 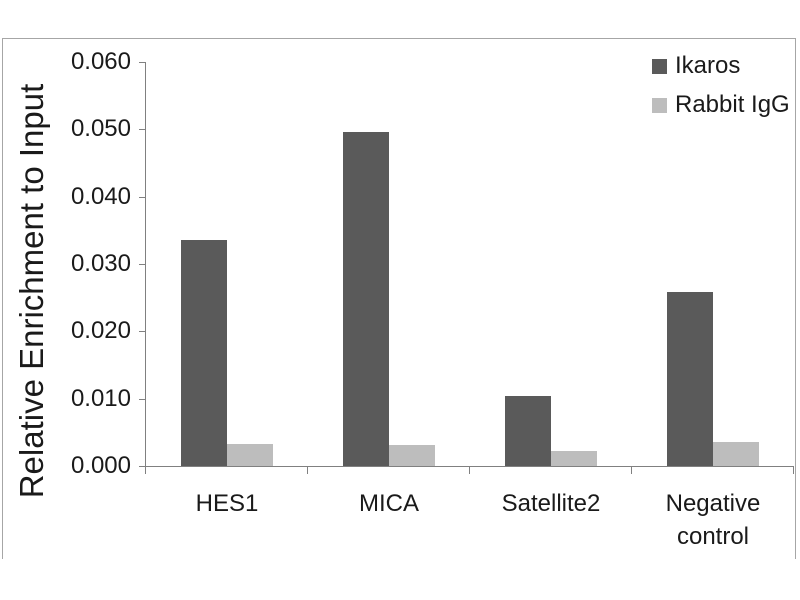 What do you see at coordinates (204, 353) in the screenshot?
I see `bar-ikaros-hes1` at bounding box center [204, 353].